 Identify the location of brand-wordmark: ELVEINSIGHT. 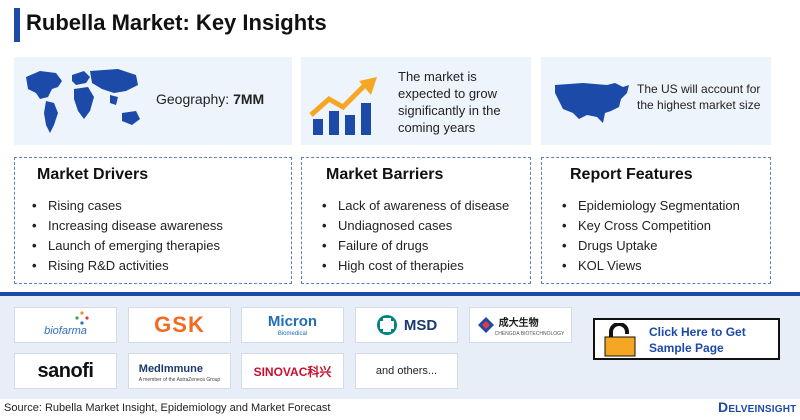
(762, 409).